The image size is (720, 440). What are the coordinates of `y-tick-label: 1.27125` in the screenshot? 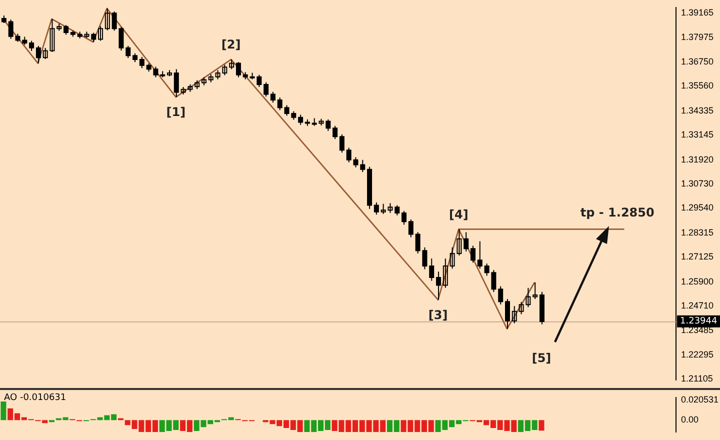 It's located at (697, 256).